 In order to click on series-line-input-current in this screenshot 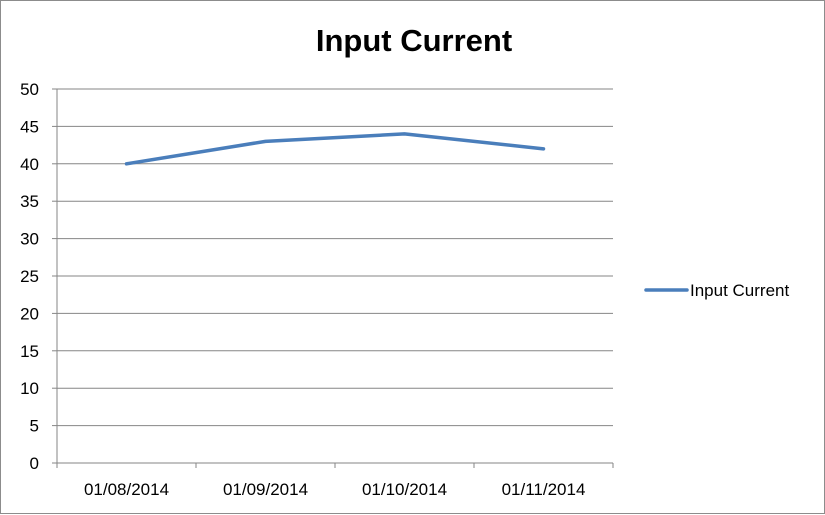, I will do `click(335, 149)`.